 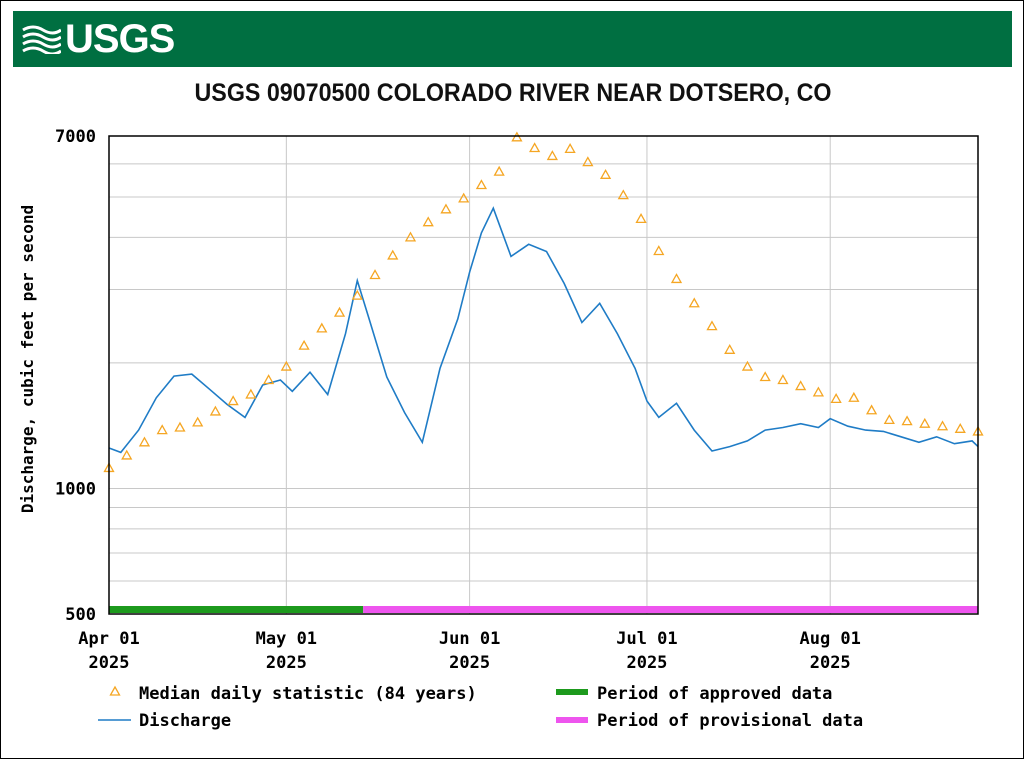 I want to click on data-period-bands, so click(x=543, y=609).